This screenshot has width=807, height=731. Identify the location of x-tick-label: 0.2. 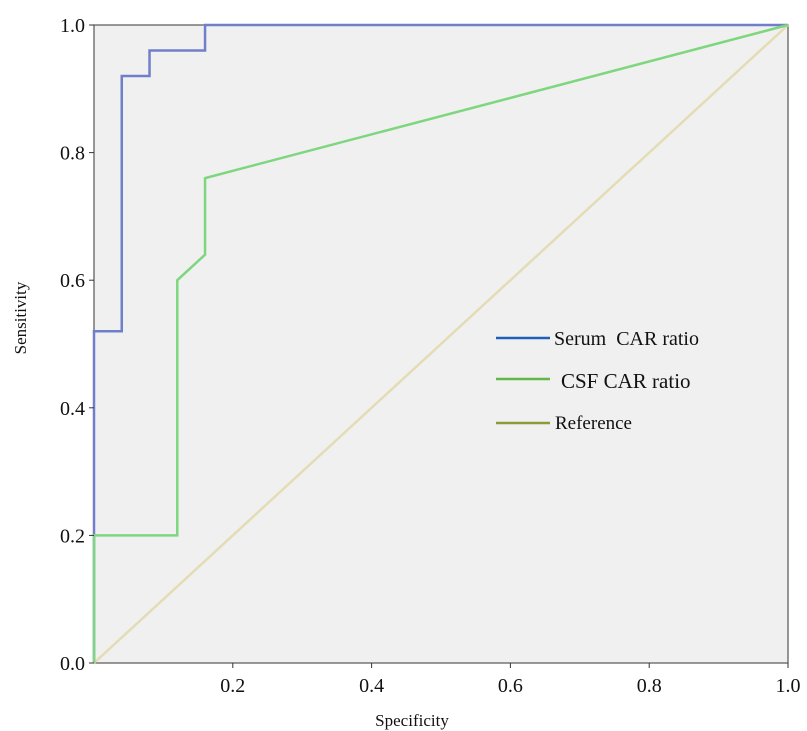
(232, 686).